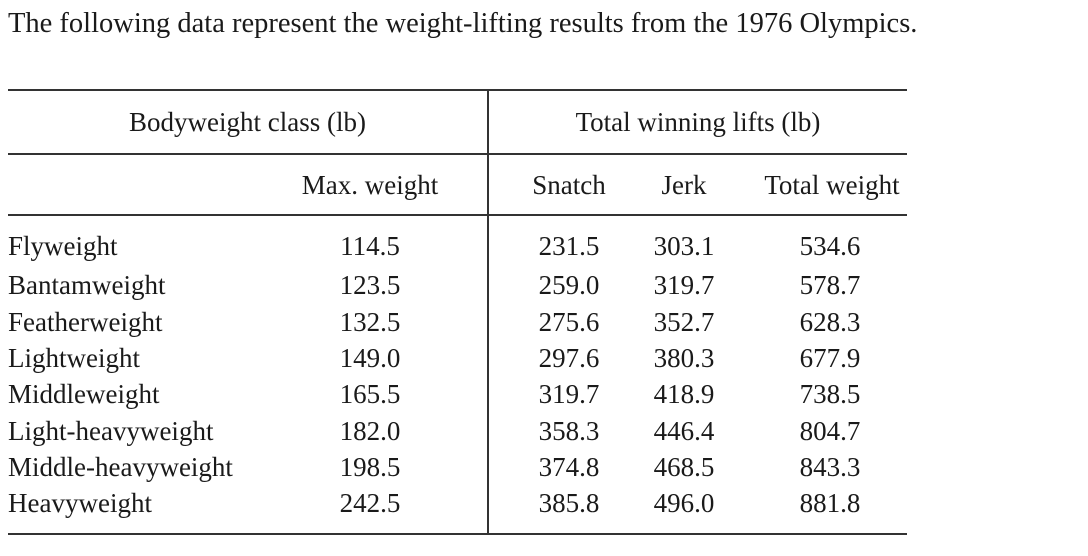 The width and height of the screenshot is (1088, 556). Describe the element at coordinates (569, 322) in the screenshot. I see `snatch-cell: 275.6` at that location.